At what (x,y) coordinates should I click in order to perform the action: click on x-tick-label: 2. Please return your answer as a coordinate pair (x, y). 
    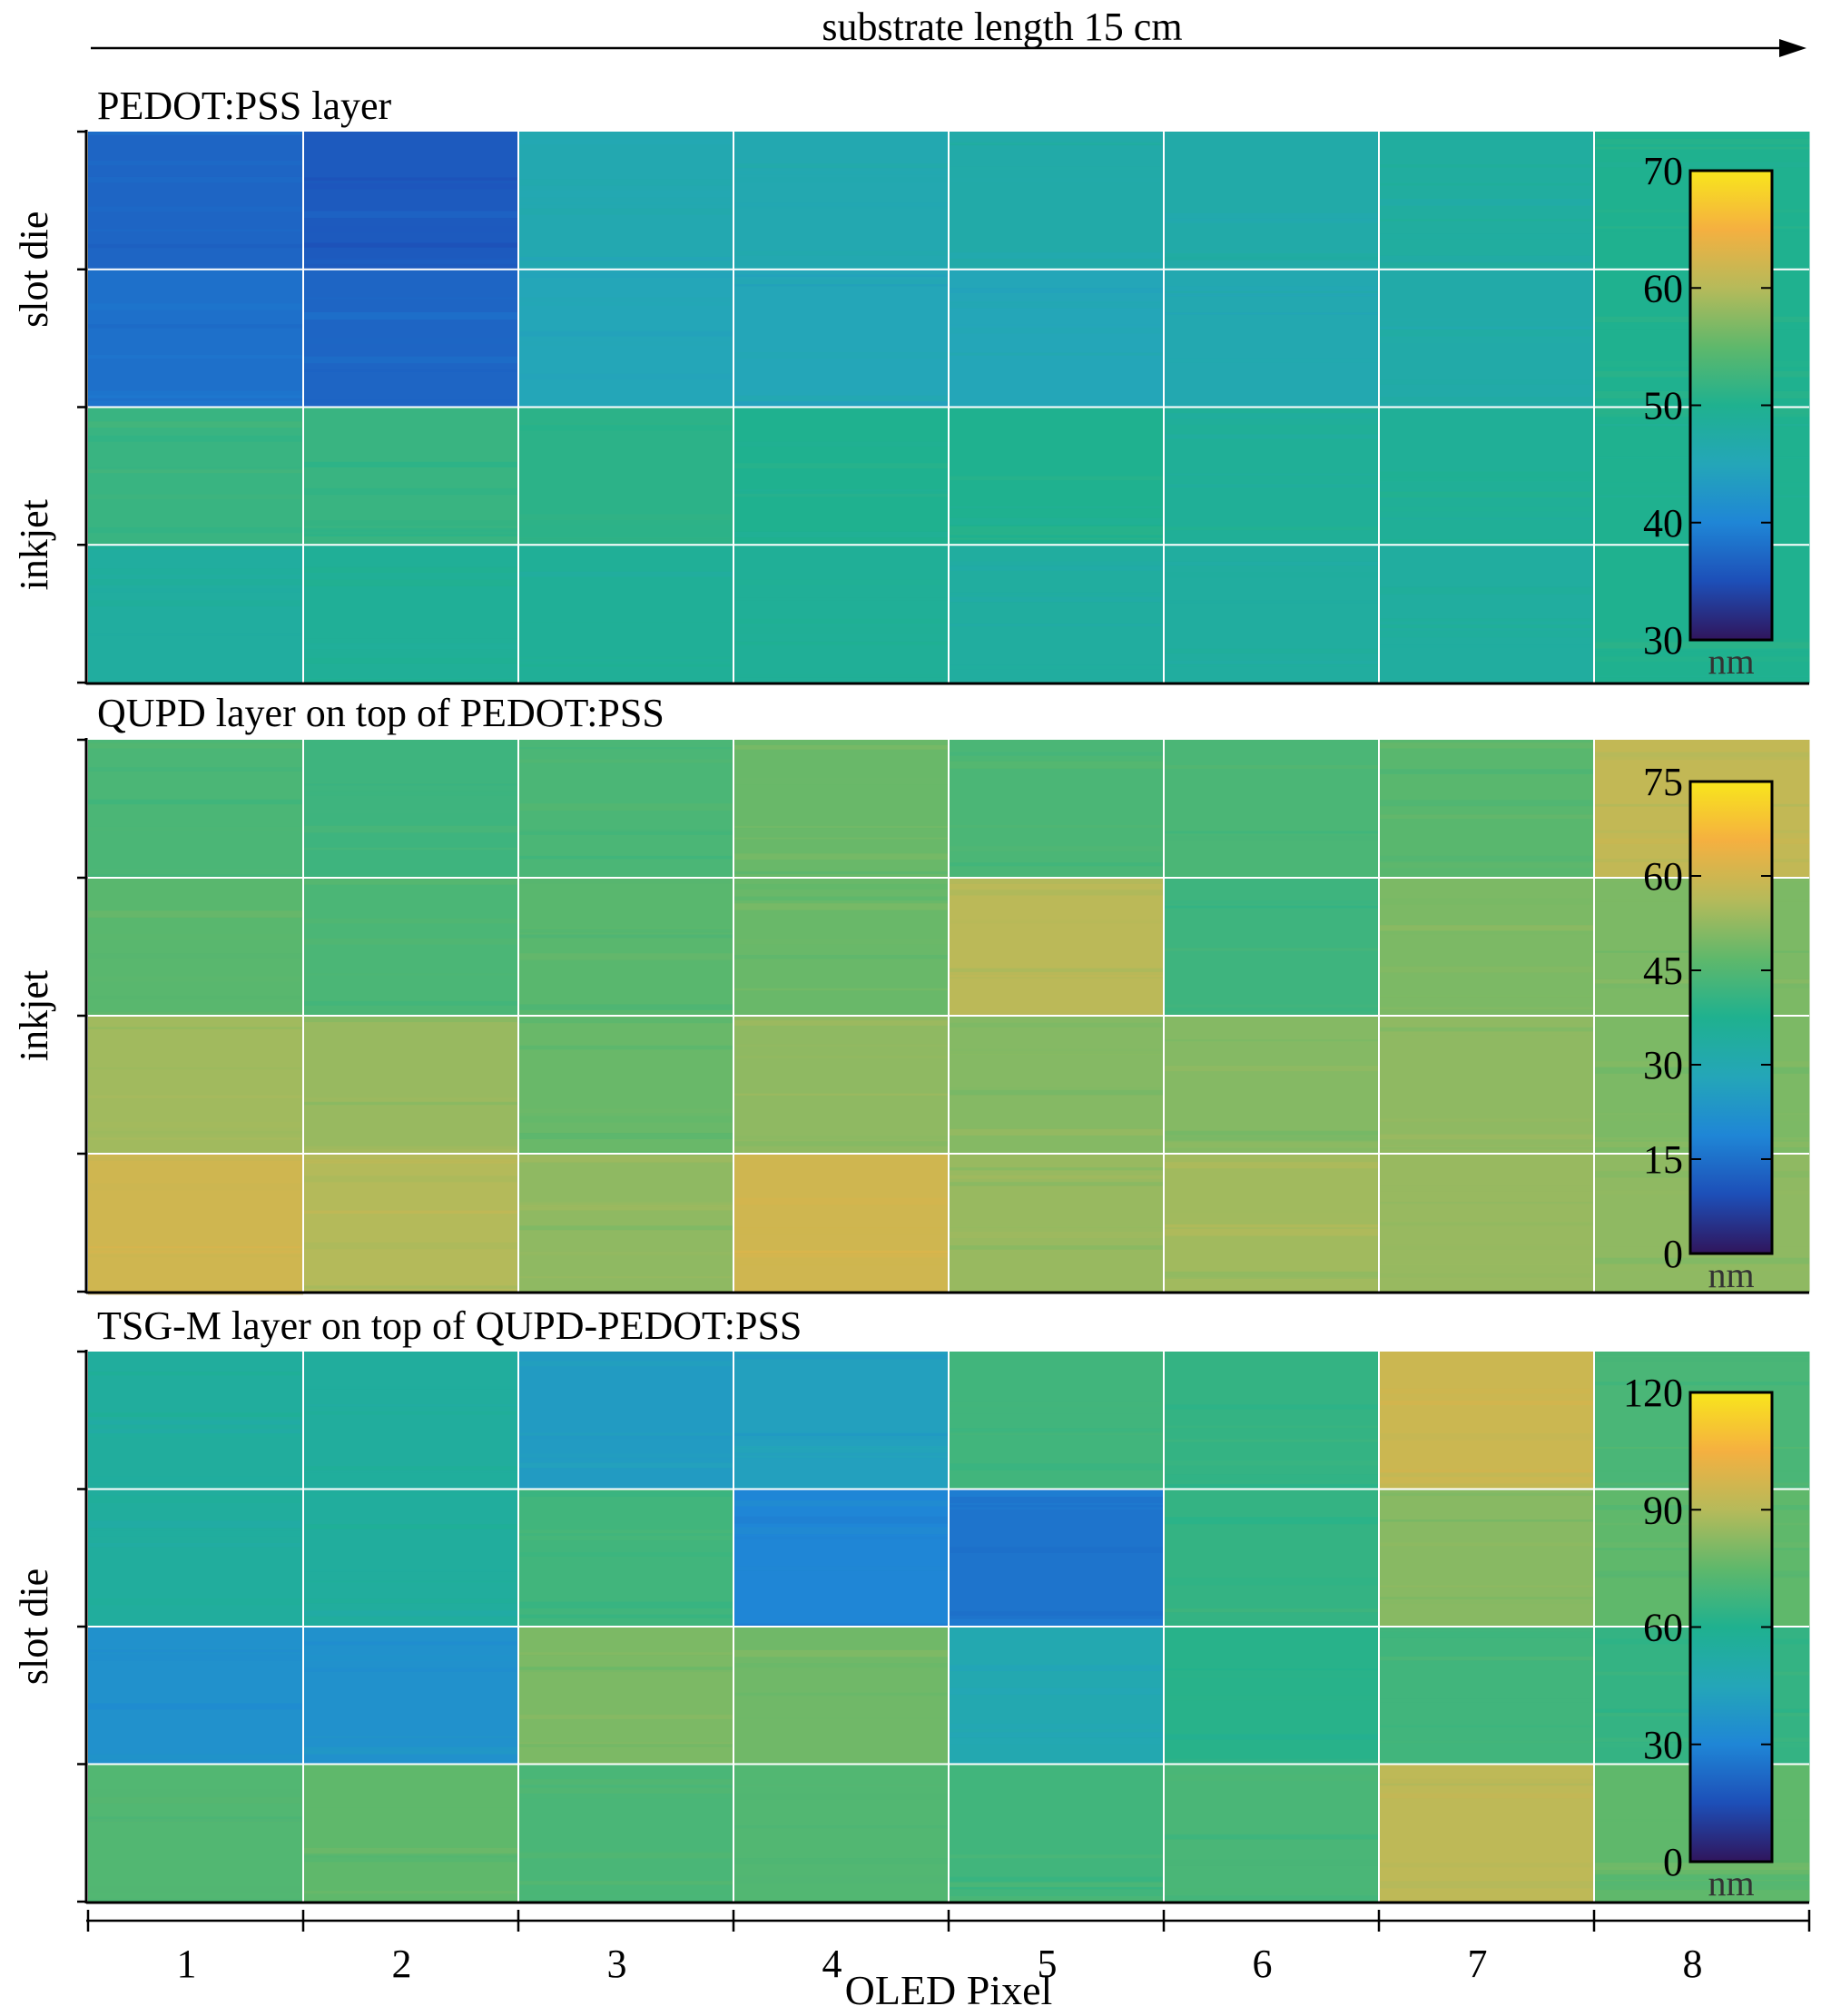
    Looking at the image, I should click on (402, 1964).